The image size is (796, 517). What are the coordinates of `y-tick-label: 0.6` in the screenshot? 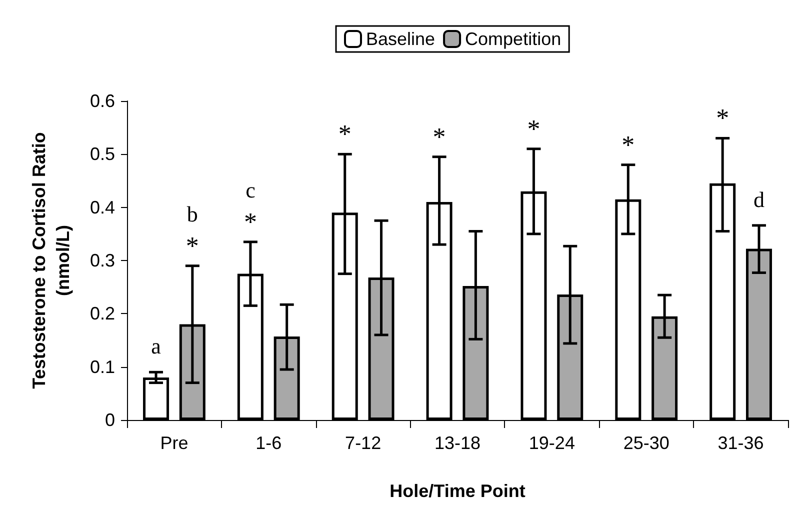 It's located at (102, 101).